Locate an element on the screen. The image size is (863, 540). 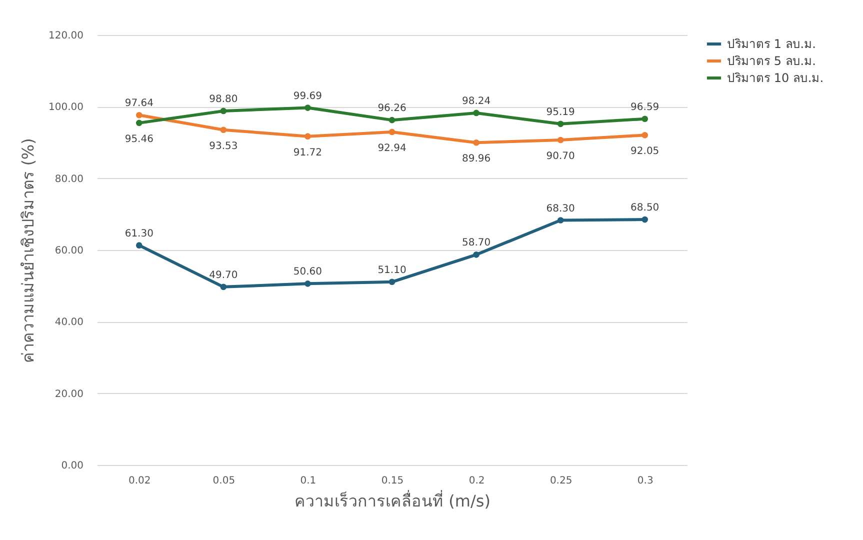
x-tick-label: 0.25 is located at coordinates (561, 481).